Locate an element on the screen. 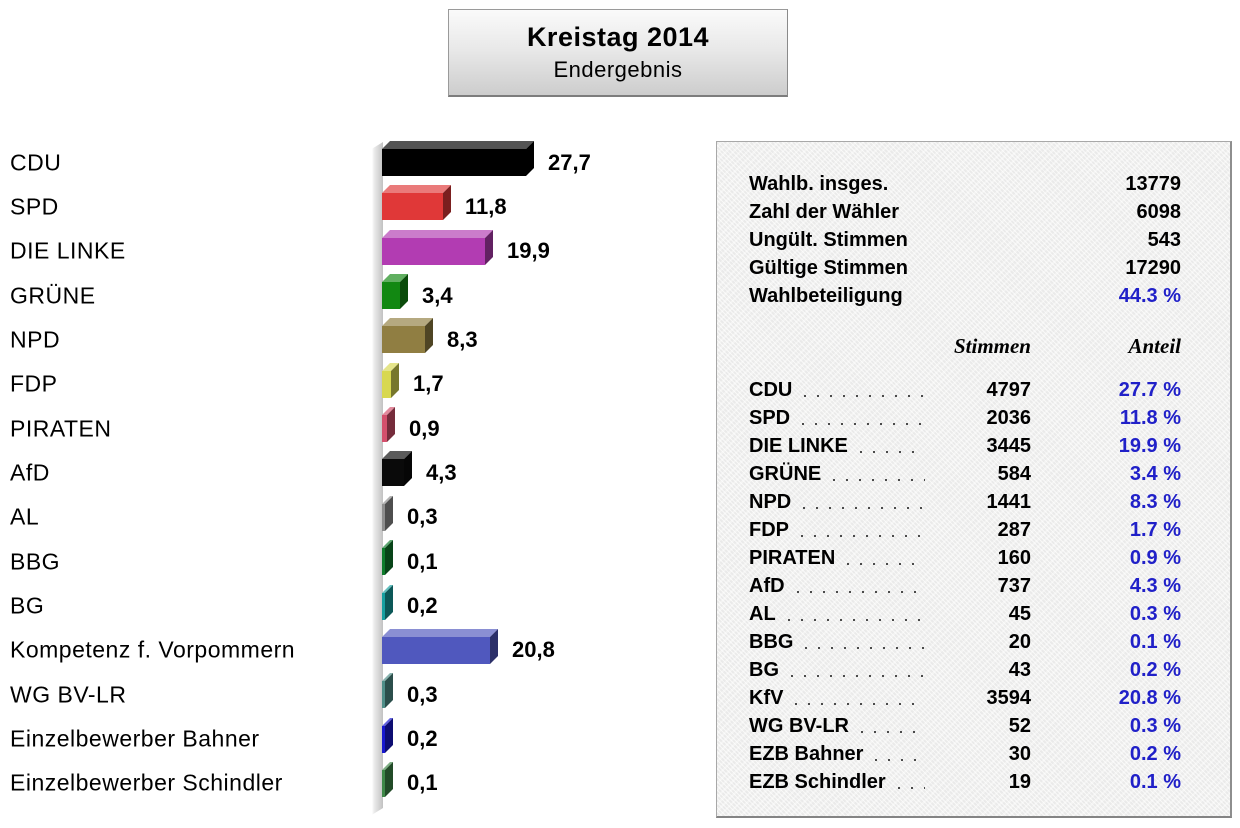  party-label: WG BV-LR is located at coordinates (68, 694).